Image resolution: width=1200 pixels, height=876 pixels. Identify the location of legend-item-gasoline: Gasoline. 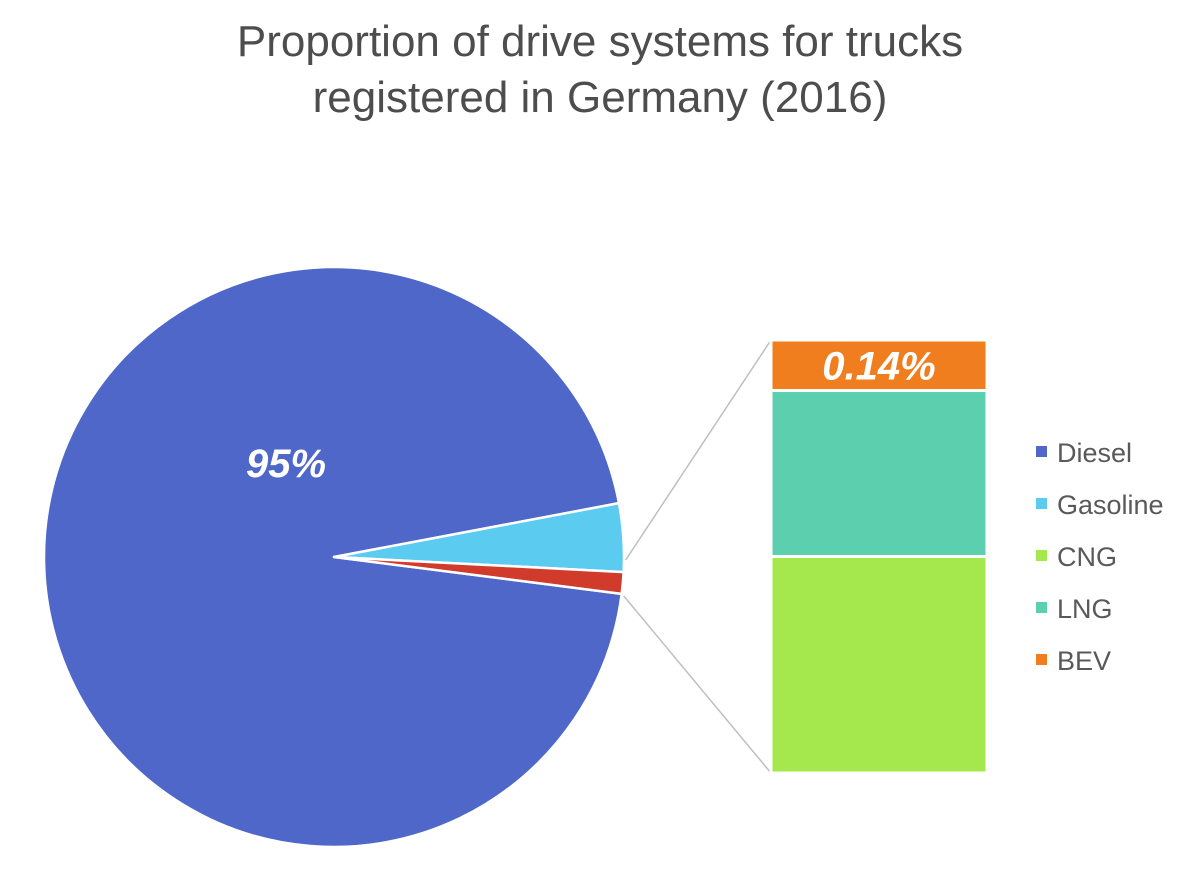
(1100, 505).